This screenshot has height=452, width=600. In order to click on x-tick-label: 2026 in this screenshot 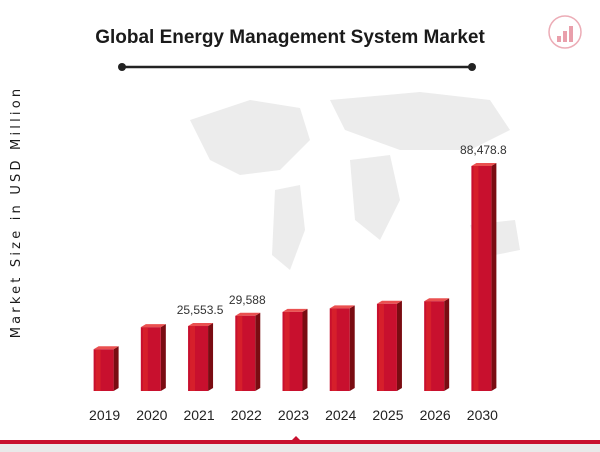, I will do `click(435, 415)`.